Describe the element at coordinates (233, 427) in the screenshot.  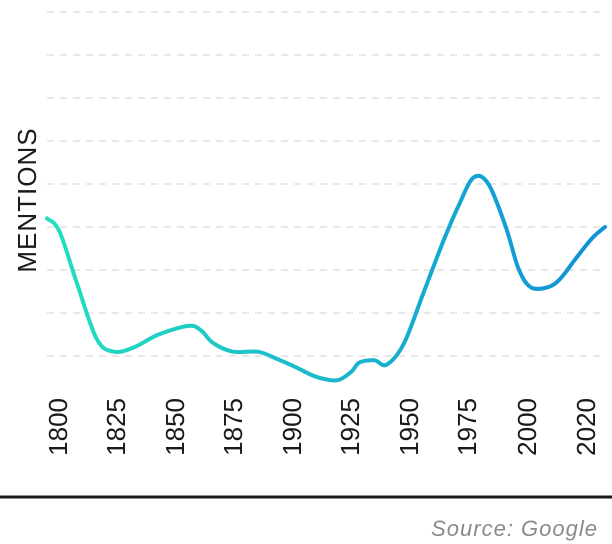
I see `x-tick-label: 1875` at that location.